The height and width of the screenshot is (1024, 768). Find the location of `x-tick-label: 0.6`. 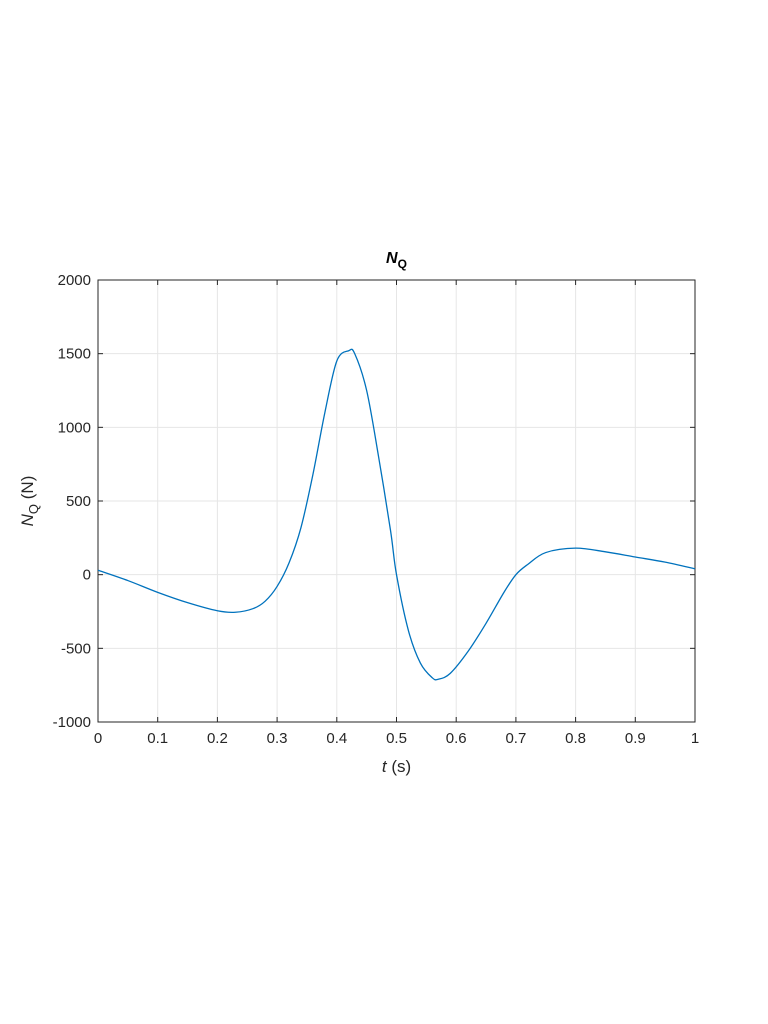

x-tick-label: 0.6 is located at coordinates (456, 738).